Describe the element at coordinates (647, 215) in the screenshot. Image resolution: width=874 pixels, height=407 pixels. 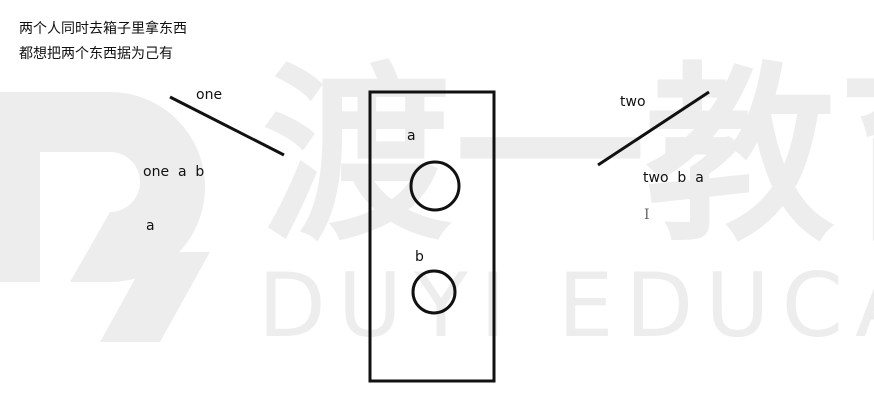
I see `text-cursor-icon: I` at that location.